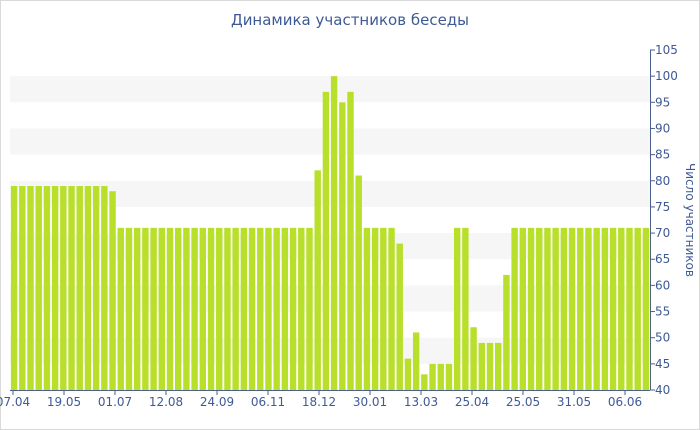  Describe the element at coordinates (666, 76) in the screenshot. I see `y-tick-label: 100` at that location.